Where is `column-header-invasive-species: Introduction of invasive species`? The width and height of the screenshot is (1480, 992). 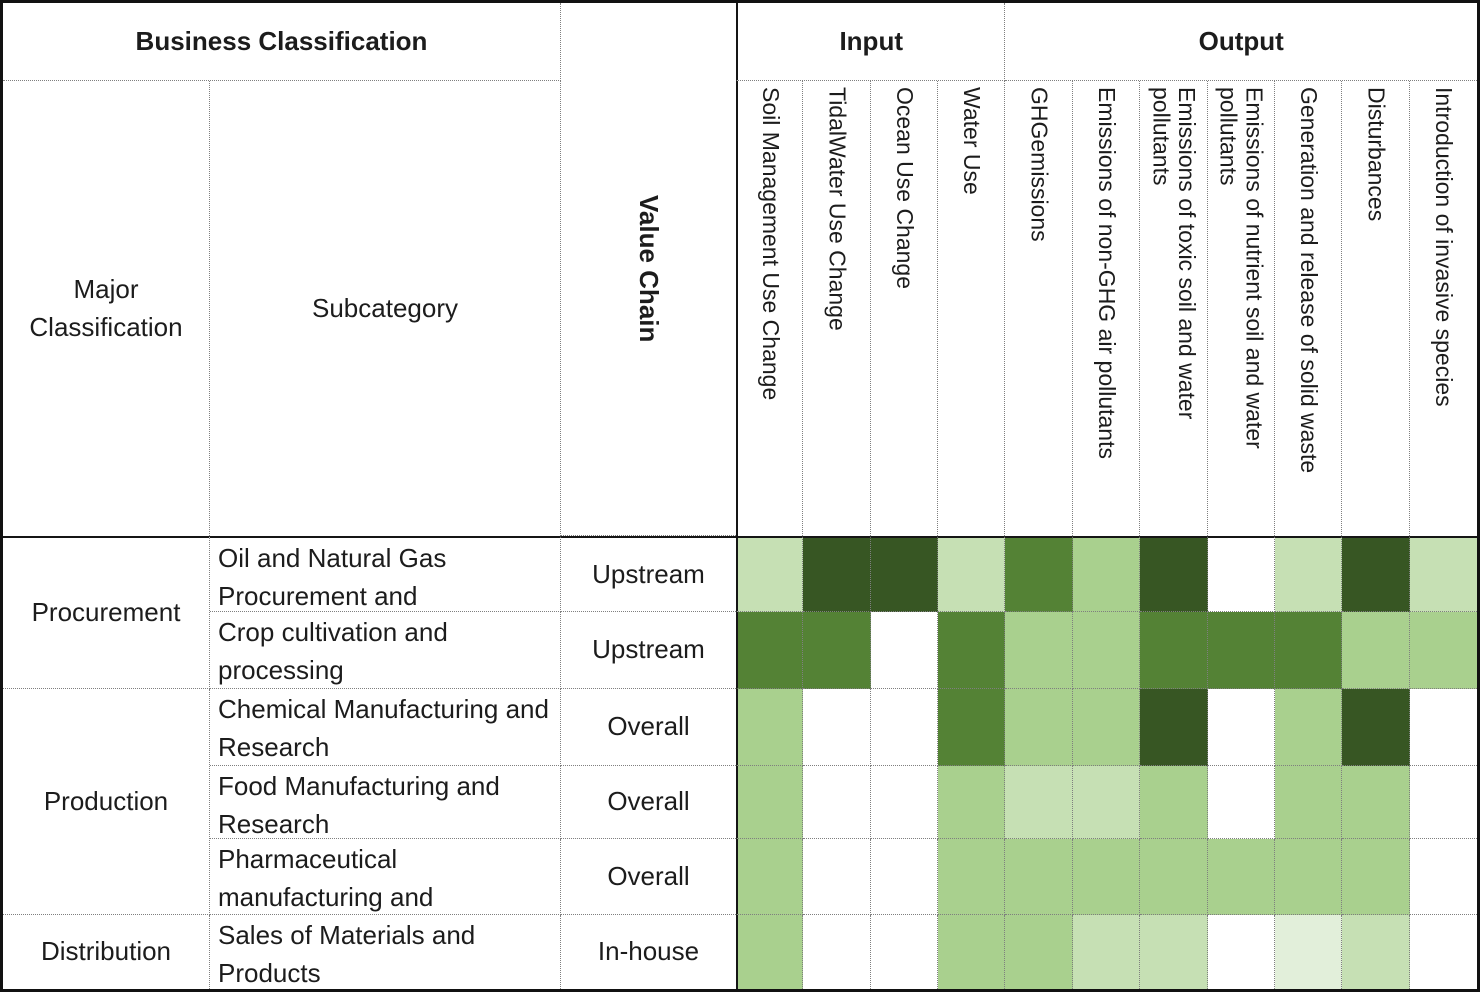
column-header-invasive-species: Introduction of invasive species is located at coordinates (1443, 308).